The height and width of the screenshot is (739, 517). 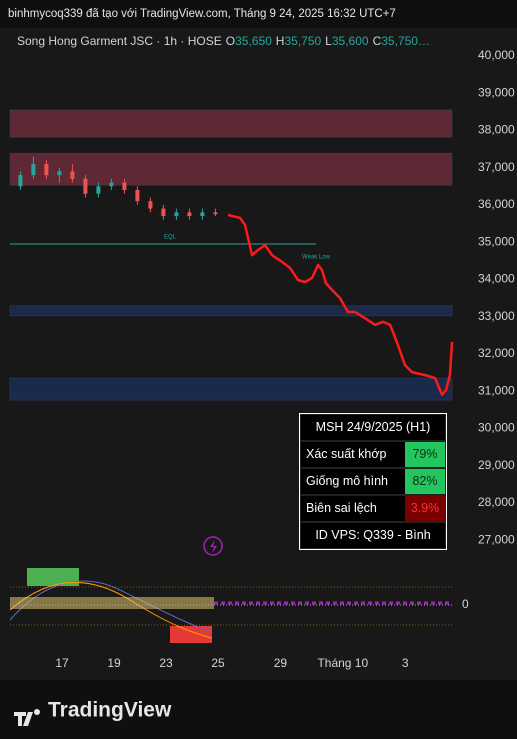 What do you see at coordinates (350, 41) in the screenshot?
I see `ohlc-value: 35,600` at bounding box center [350, 41].